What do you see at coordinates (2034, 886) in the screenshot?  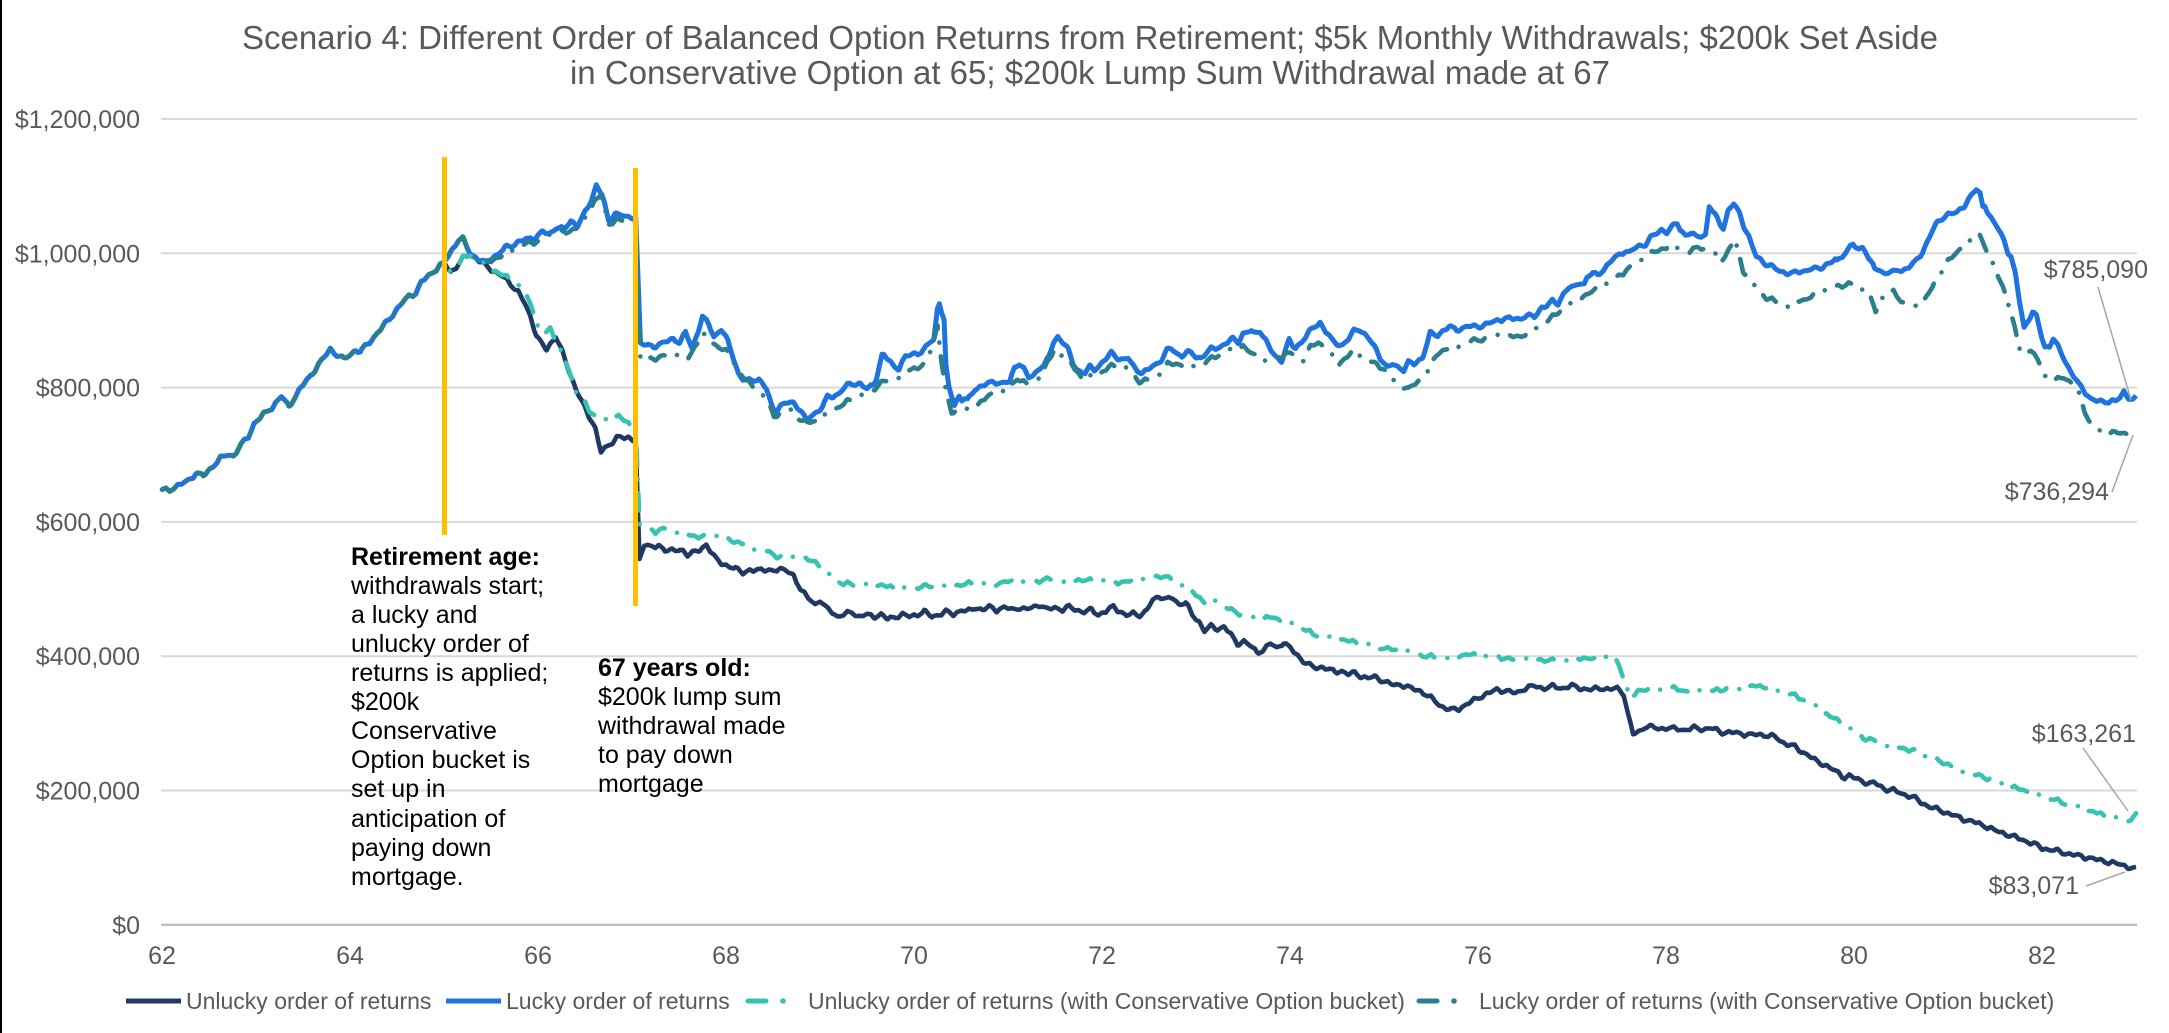 I see `svg-text: $83,071` at bounding box center [2034, 886].